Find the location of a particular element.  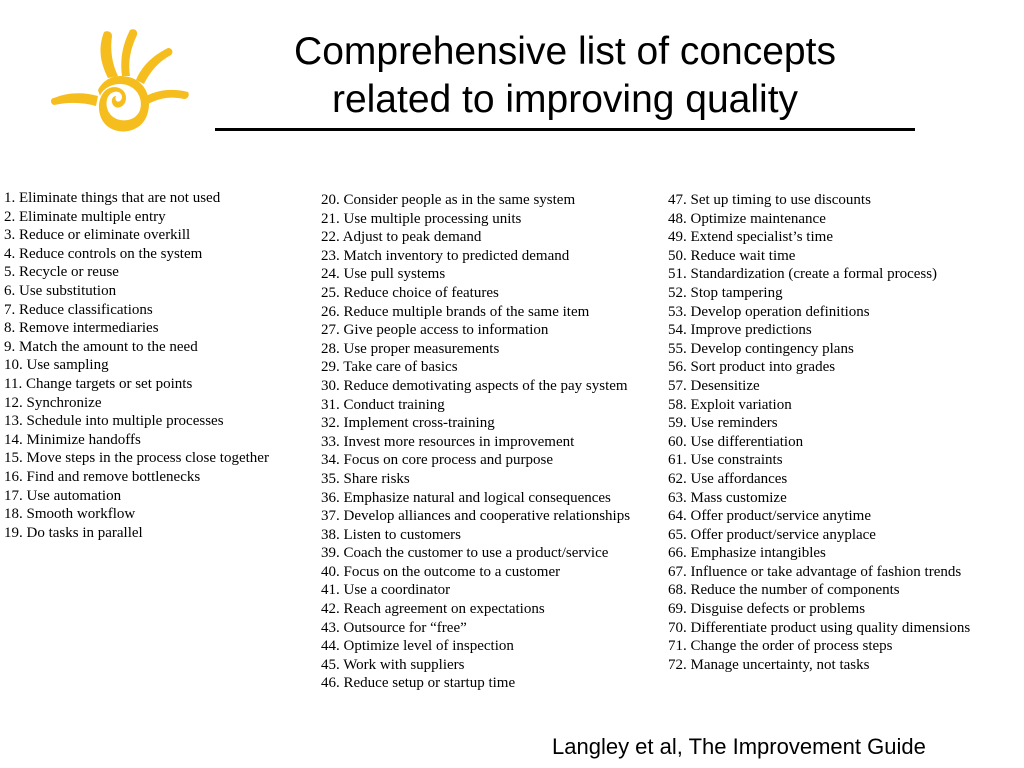

concept-item: 48. Optimize maintenance is located at coordinates (747, 218).